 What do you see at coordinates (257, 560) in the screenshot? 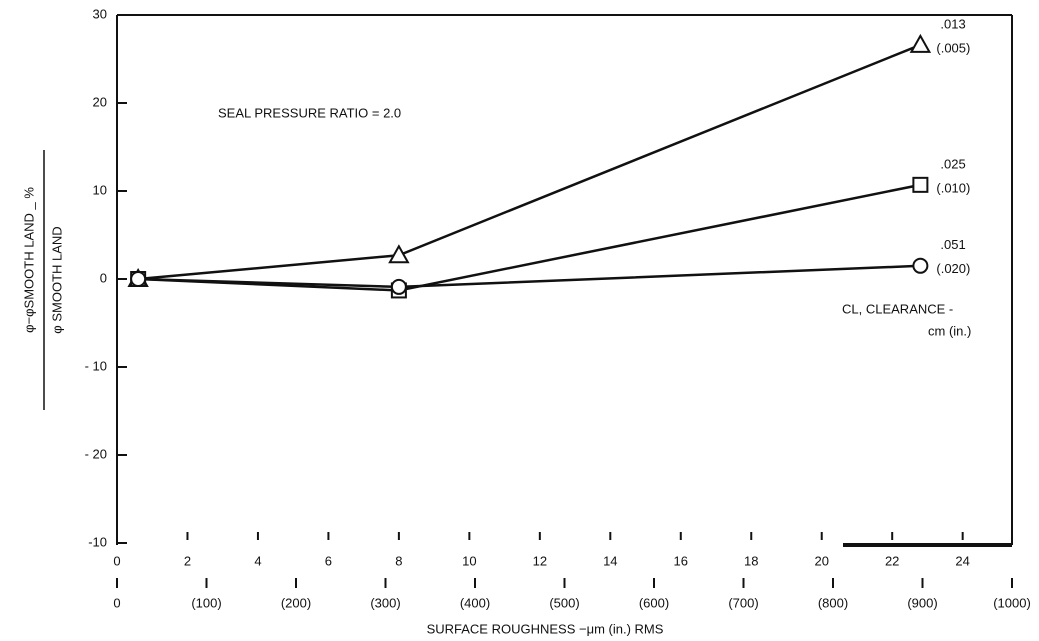
I see `x-tick-label: 4` at bounding box center [257, 560].